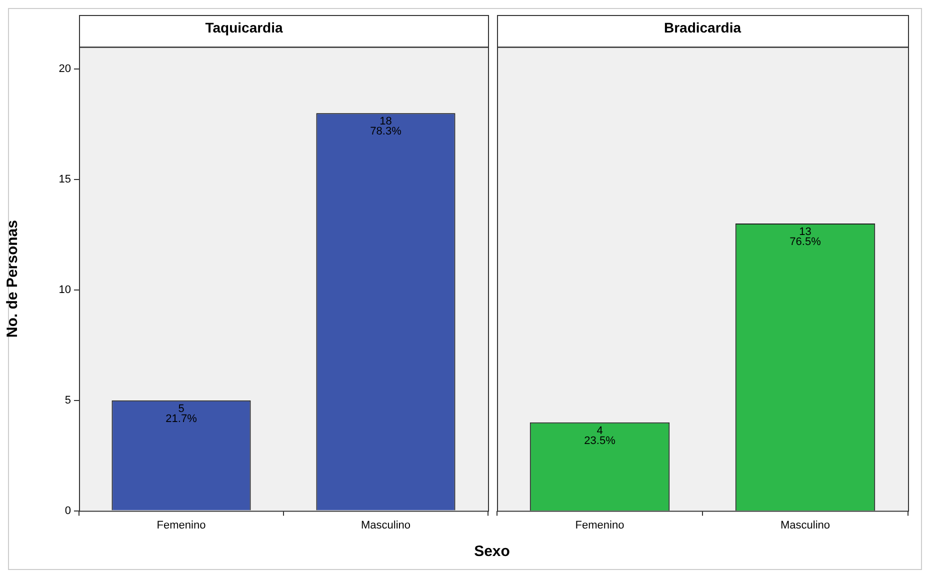  I want to click on chart-title: Bradicardia, so click(703, 27).